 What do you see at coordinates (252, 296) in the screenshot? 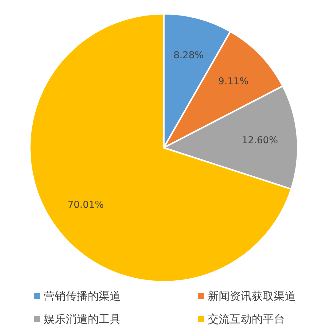
I see `legend-label: 新闻资讯获取渠道` at bounding box center [252, 296].